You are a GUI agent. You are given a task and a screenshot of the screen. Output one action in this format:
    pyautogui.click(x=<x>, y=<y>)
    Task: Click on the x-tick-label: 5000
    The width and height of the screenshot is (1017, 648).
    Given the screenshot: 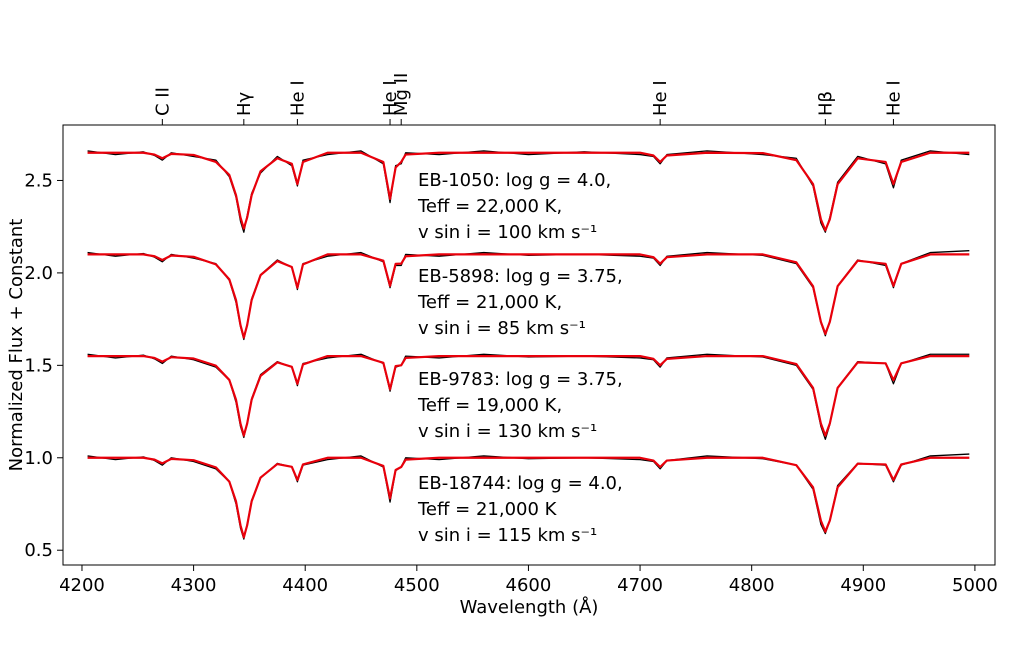 What is the action you would take?
    pyautogui.click(x=975, y=585)
    